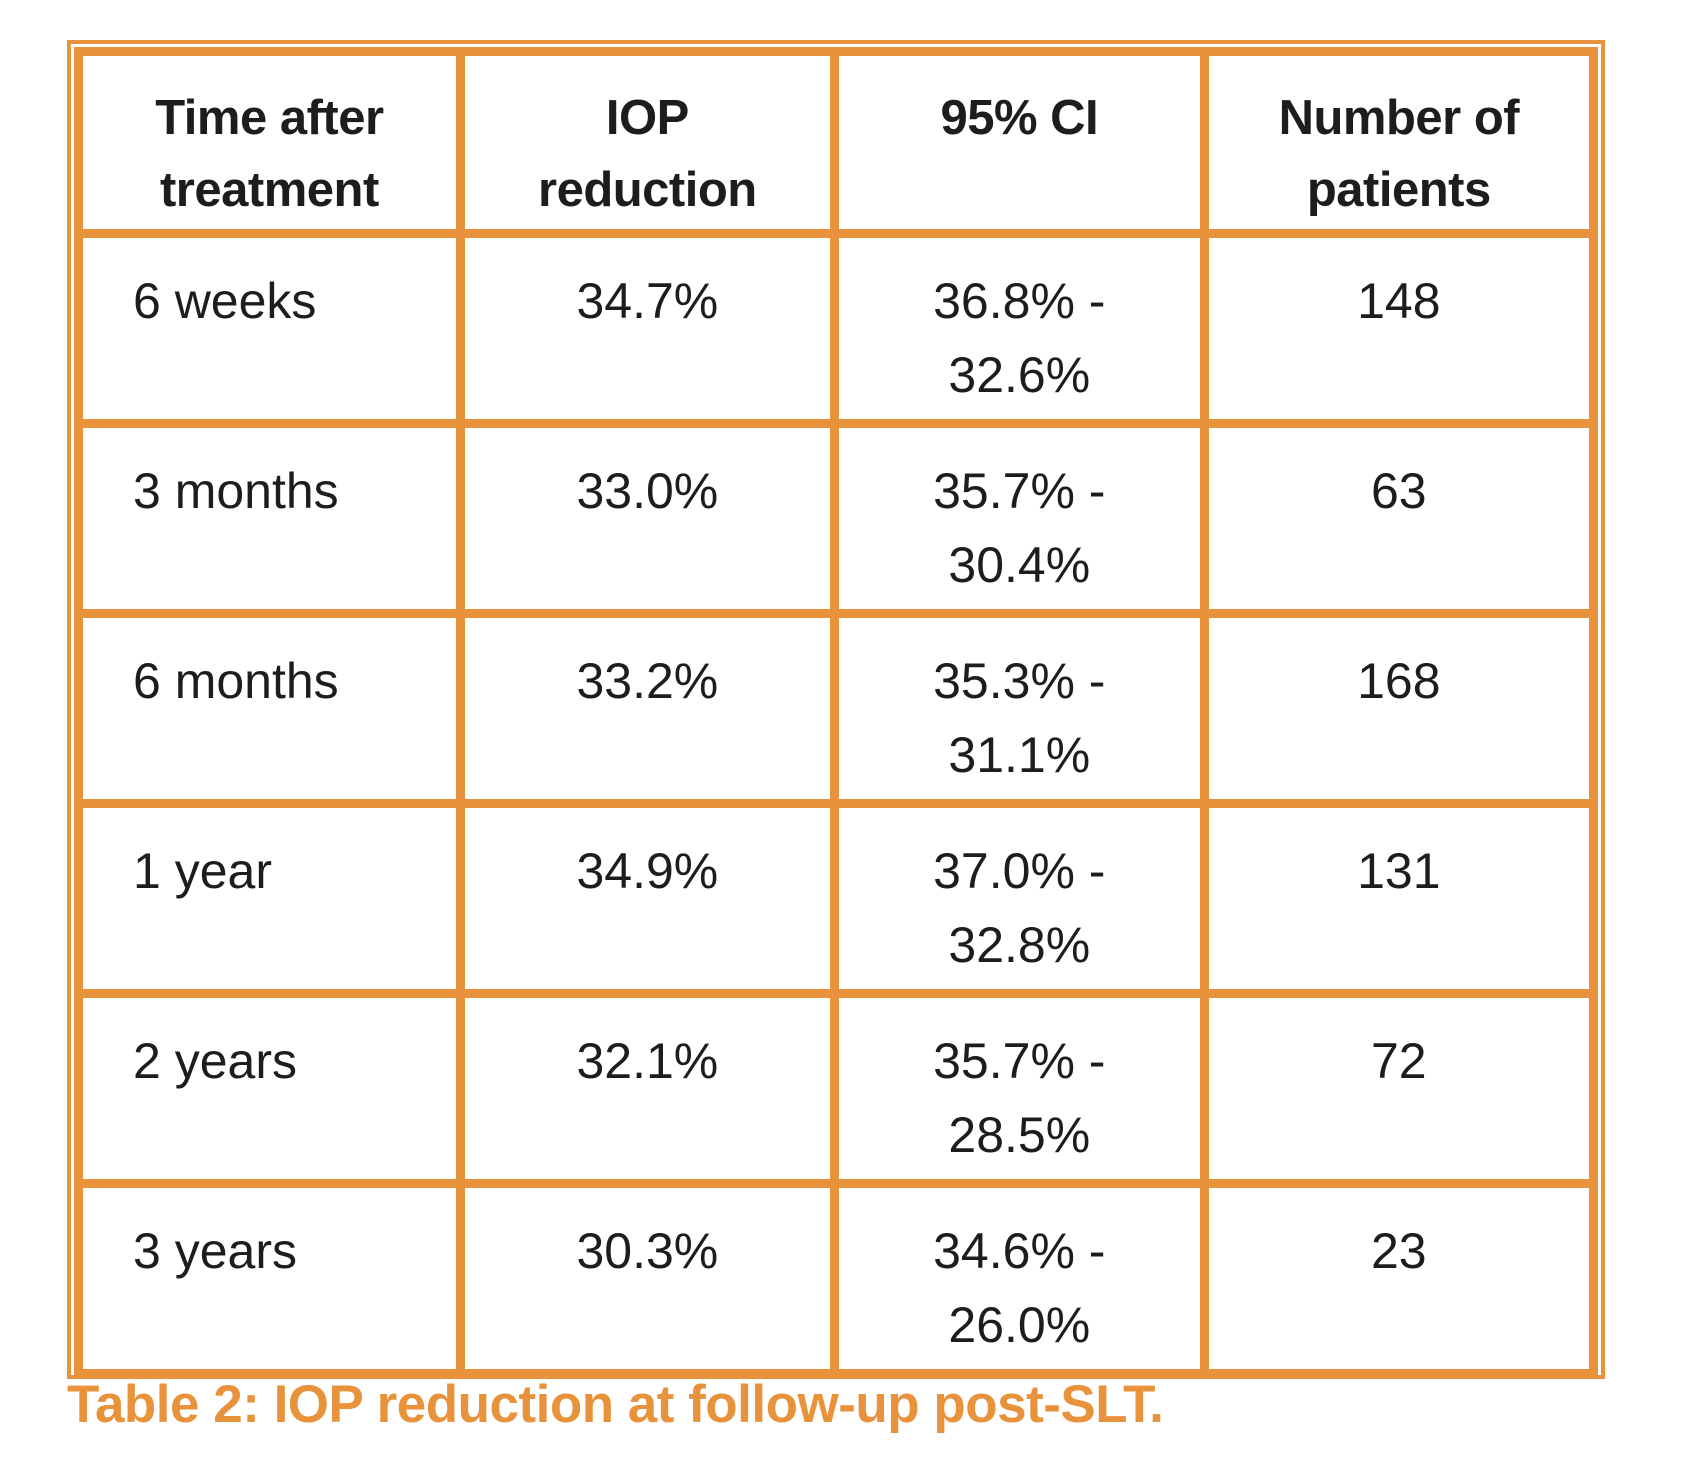  I want to click on cell-patients: 72, so click(1399, 1088).